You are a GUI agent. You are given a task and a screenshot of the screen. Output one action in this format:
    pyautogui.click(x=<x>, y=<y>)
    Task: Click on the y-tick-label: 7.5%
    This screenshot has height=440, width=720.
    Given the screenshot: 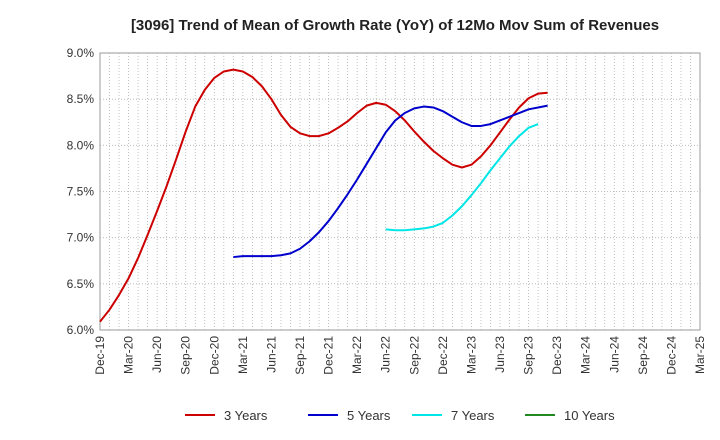 What is the action you would take?
    pyautogui.click(x=81, y=192)
    